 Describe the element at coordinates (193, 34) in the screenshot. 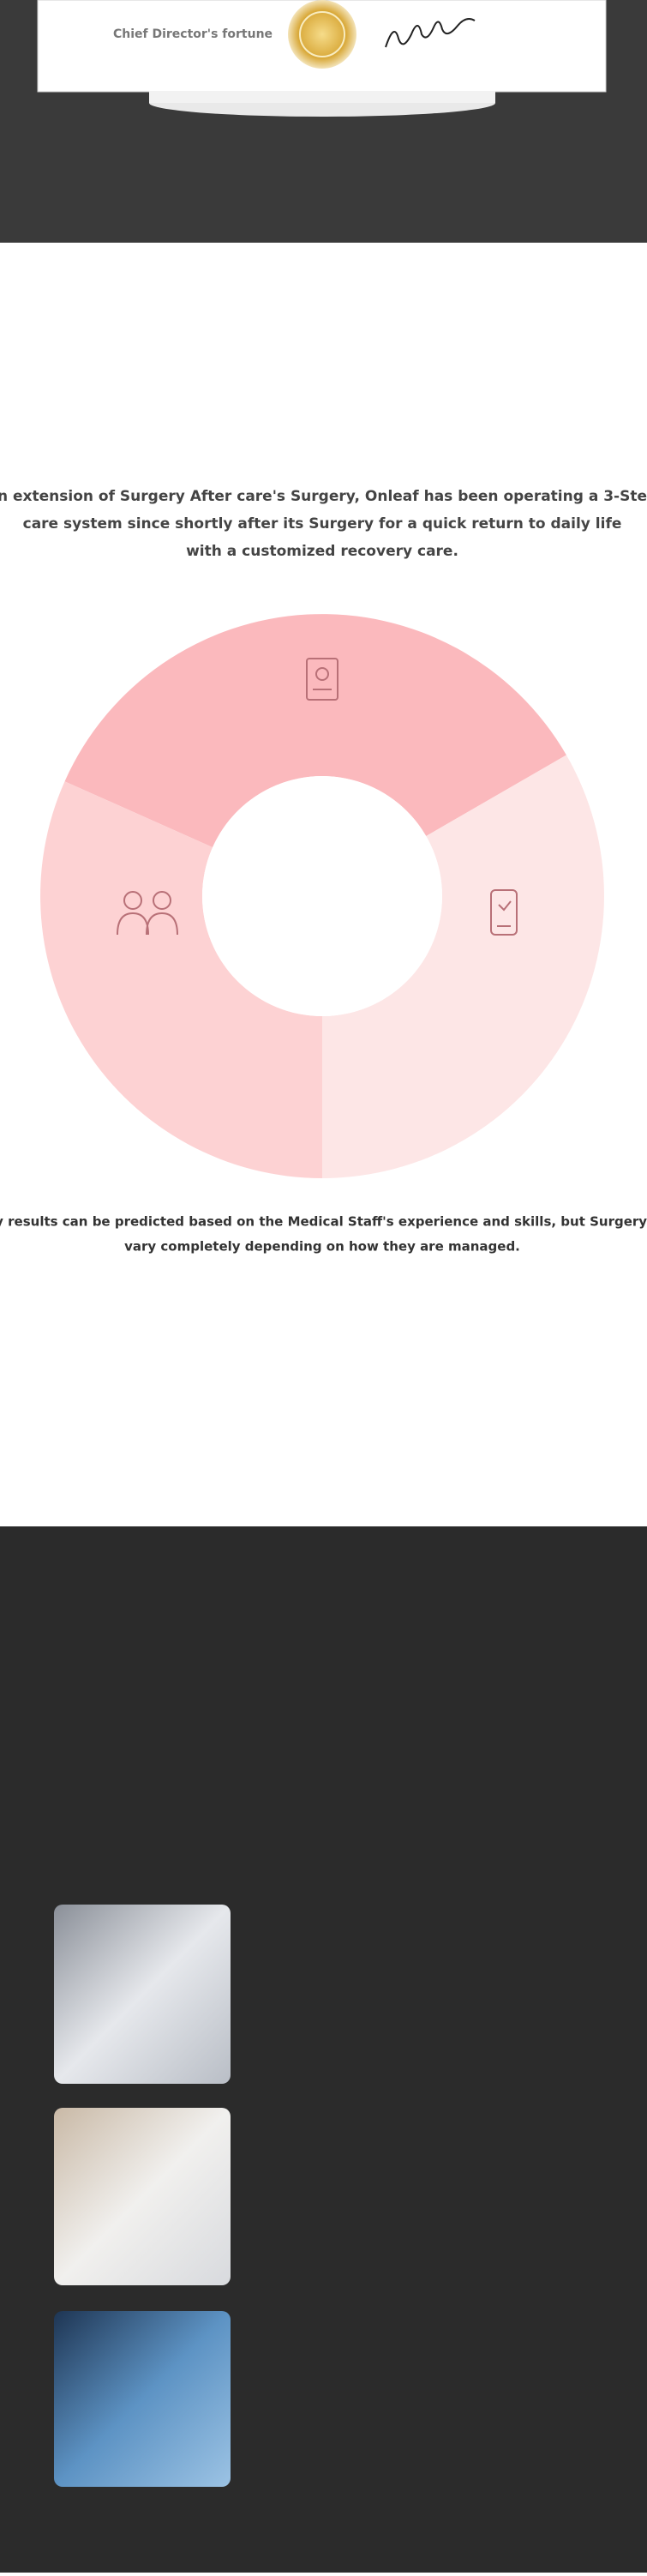

I see `certificate-caption: Chief Director's fortune` at that location.